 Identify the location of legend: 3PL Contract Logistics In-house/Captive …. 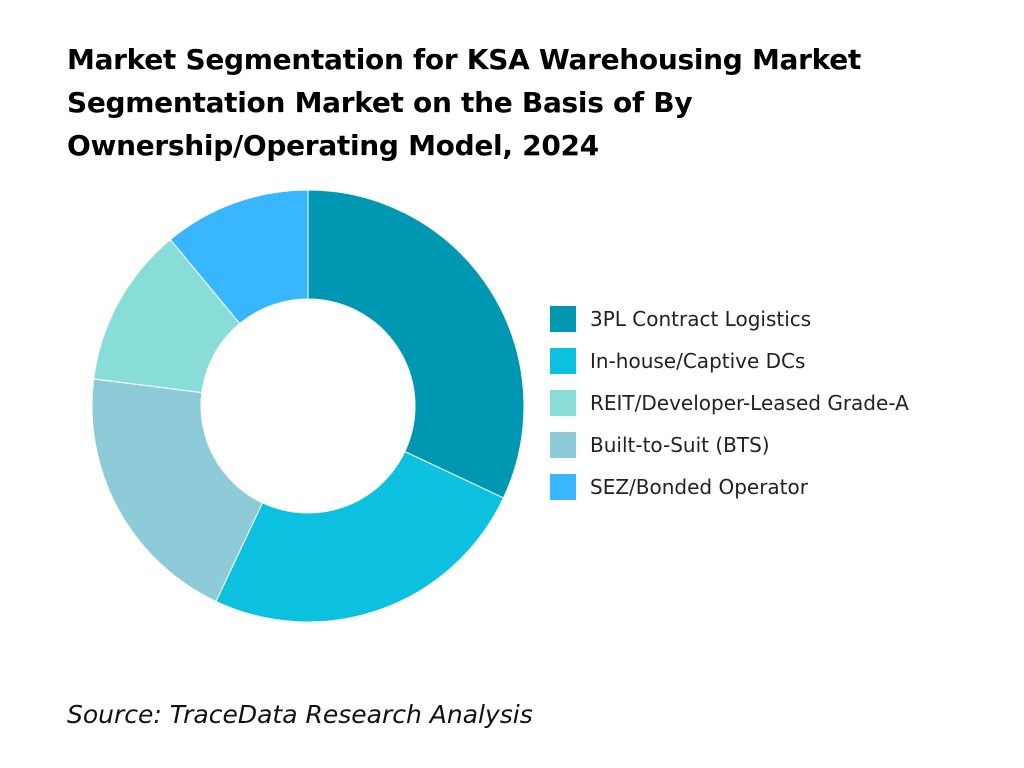
(729, 403).